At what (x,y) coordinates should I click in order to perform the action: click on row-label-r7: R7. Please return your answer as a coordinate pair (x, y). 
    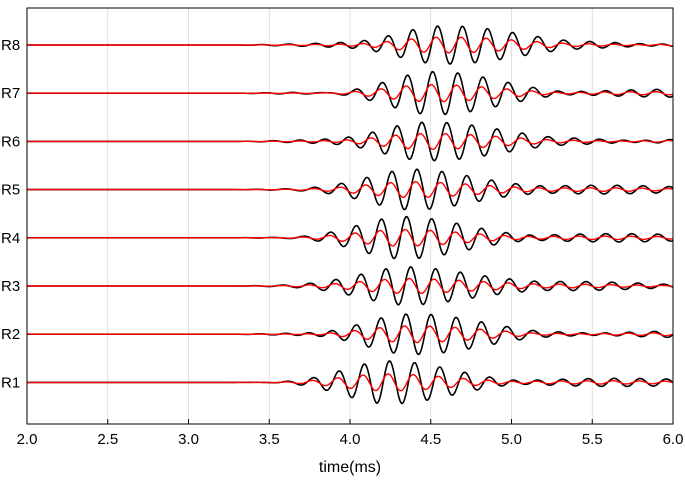
    Looking at the image, I should click on (10, 93).